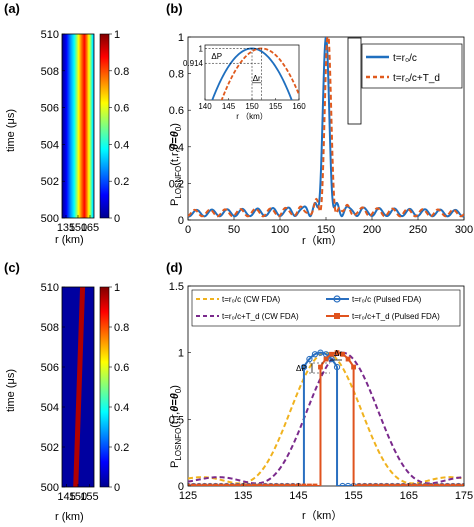 The width and height of the screenshot is (474, 527). What do you see at coordinates (216, 56) in the screenshot?
I see `b-inset-dp-label: ΔP` at bounding box center [216, 56].